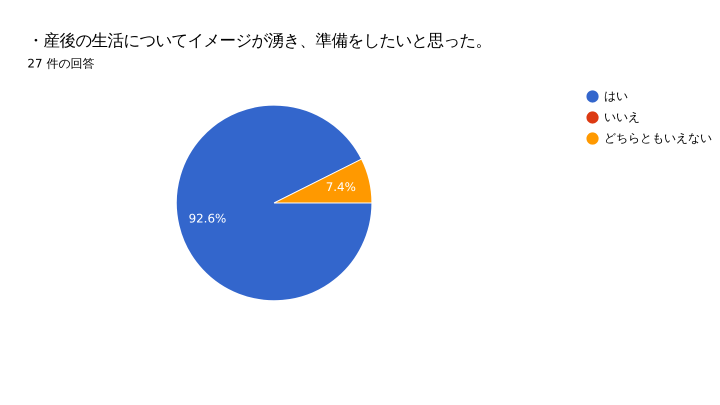 This screenshot has width=720, height=405. Describe the element at coordinates (616, 96) in the screenshot. I see `legend-label: はい` at that location.